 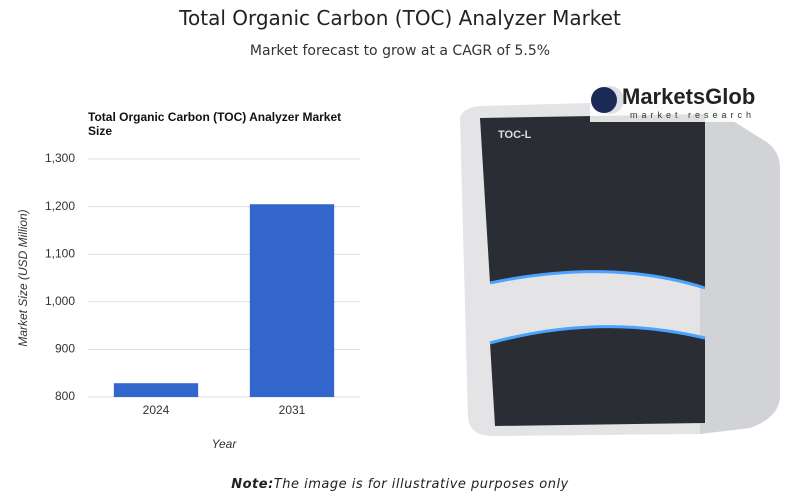 I want to click on y-tick-label: 800, so click(x=65, y=396).